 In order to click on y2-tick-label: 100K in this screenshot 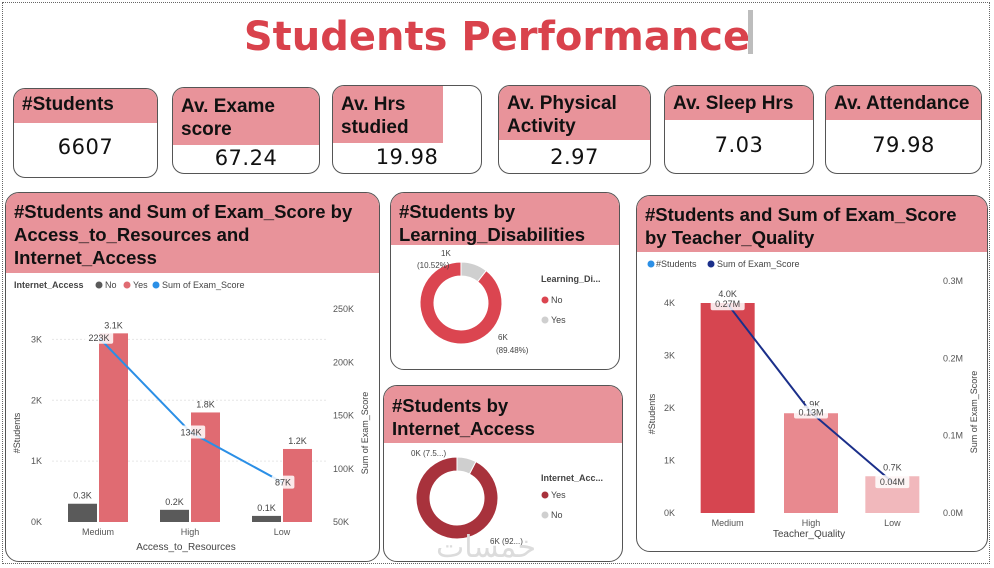, I will do `click(343, 469)`.